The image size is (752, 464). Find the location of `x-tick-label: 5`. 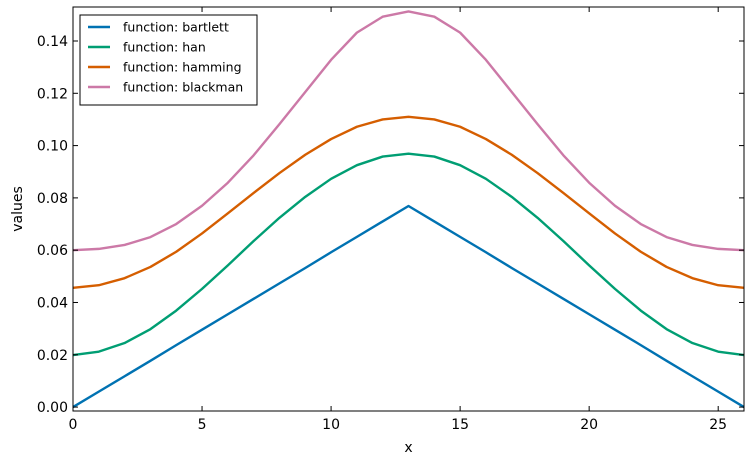

x-tick-label: 5 is located at coordinates (202, 425).